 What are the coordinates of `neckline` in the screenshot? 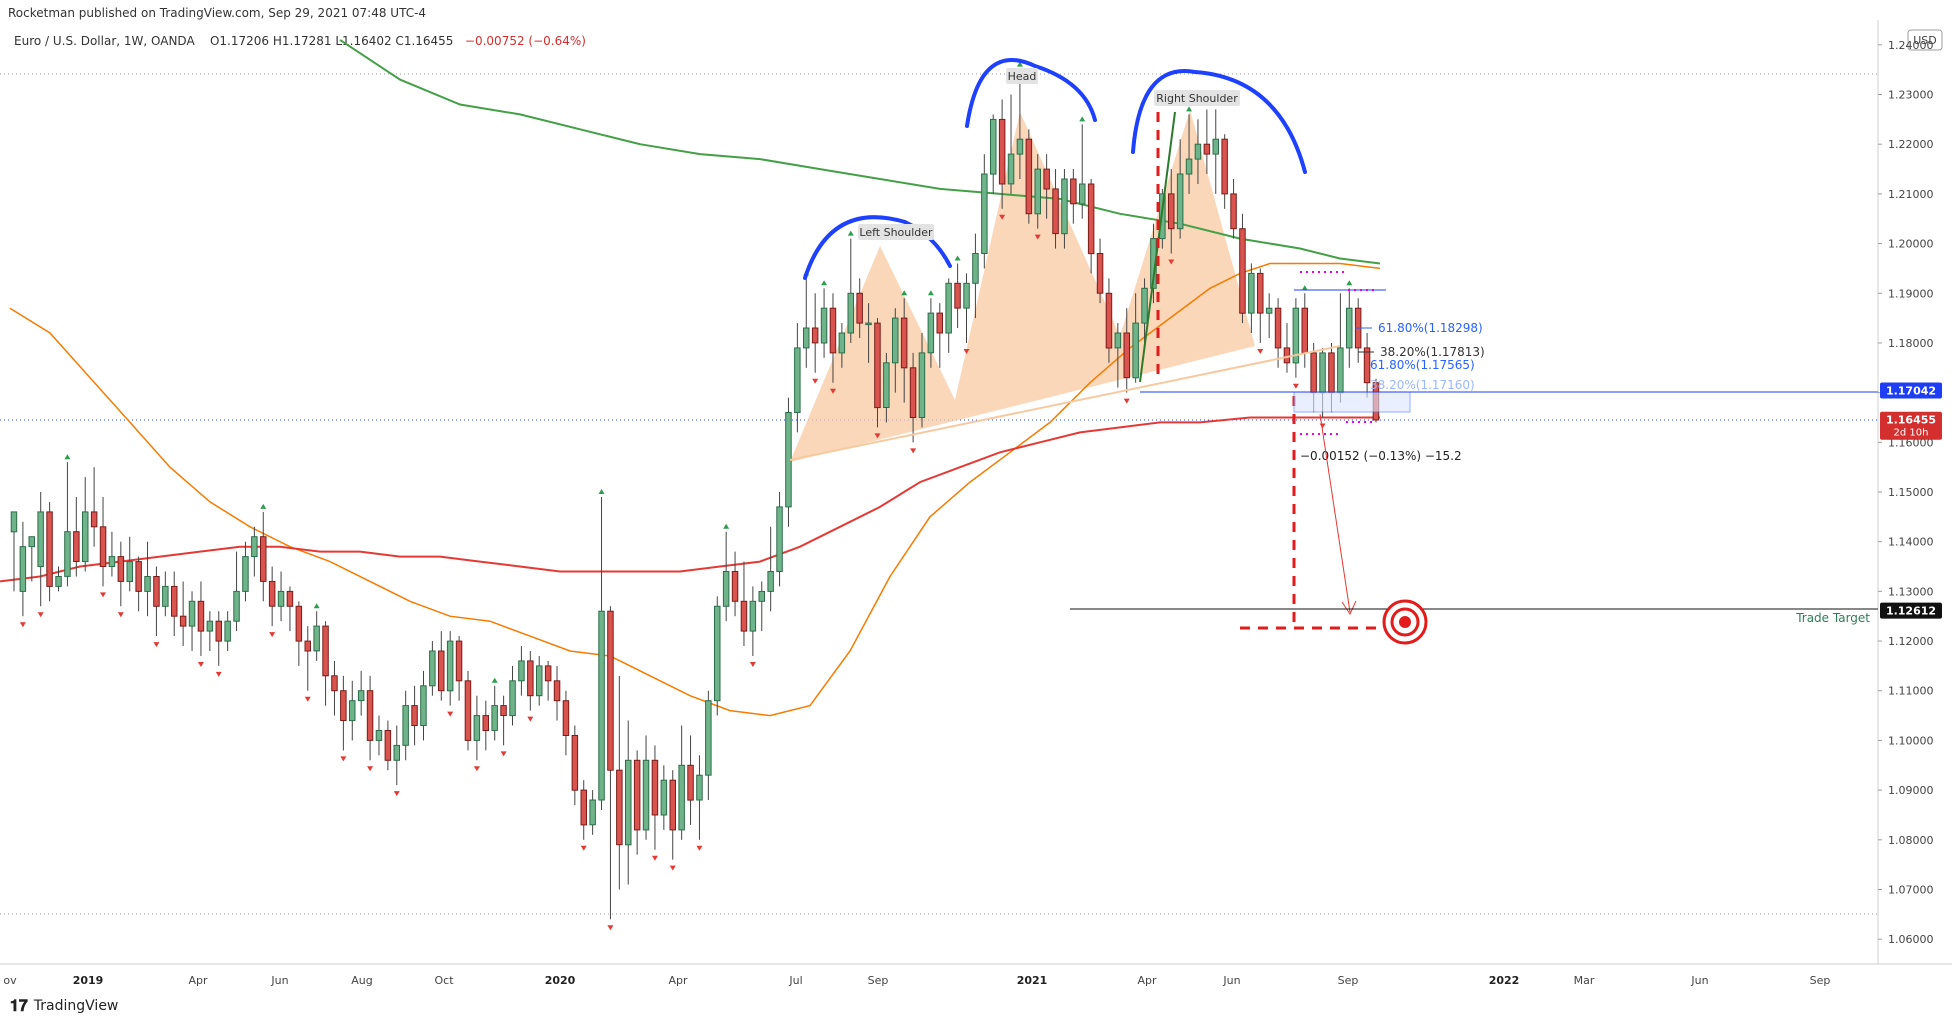 It's located at (1065, 403).